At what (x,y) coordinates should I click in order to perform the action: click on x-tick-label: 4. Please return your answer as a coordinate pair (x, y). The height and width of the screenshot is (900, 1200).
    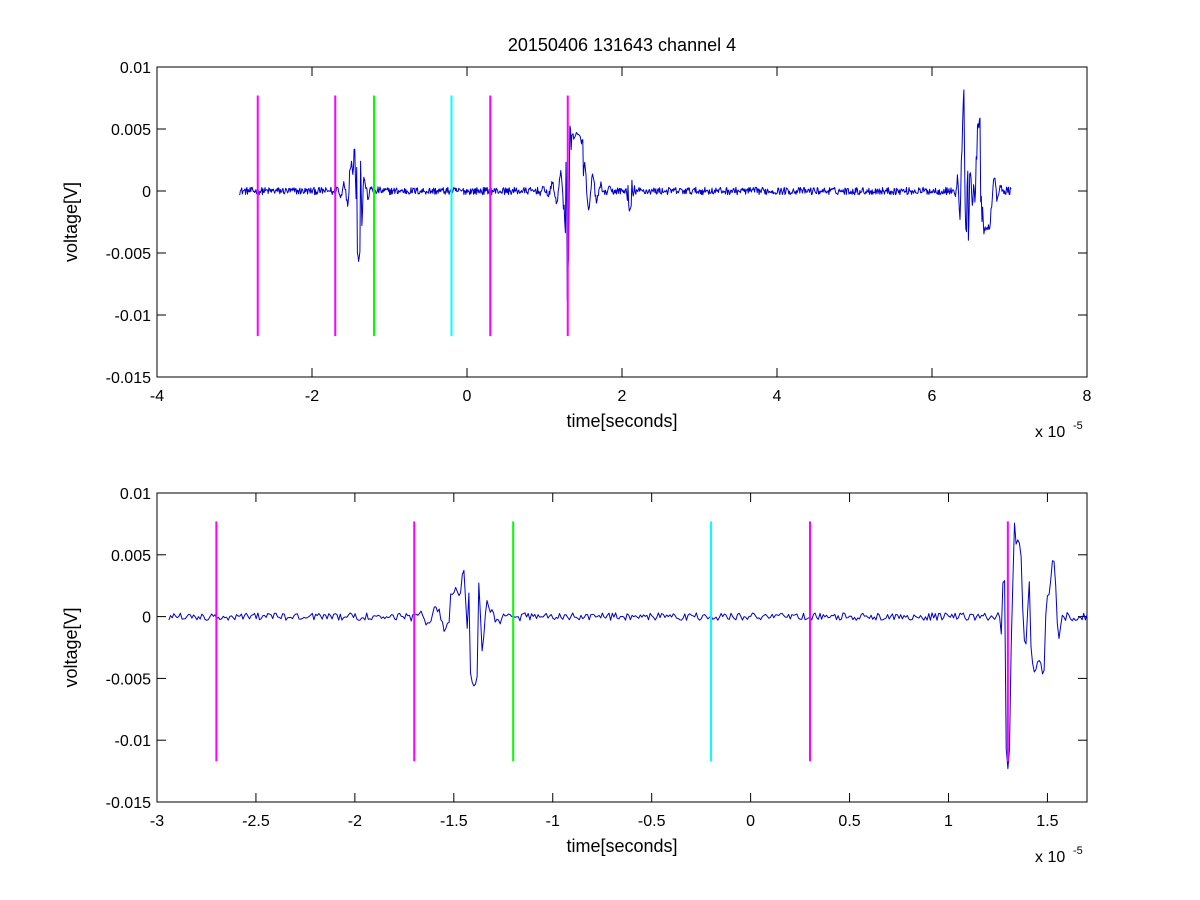
    Looking at the image, I should click on (777, 396).